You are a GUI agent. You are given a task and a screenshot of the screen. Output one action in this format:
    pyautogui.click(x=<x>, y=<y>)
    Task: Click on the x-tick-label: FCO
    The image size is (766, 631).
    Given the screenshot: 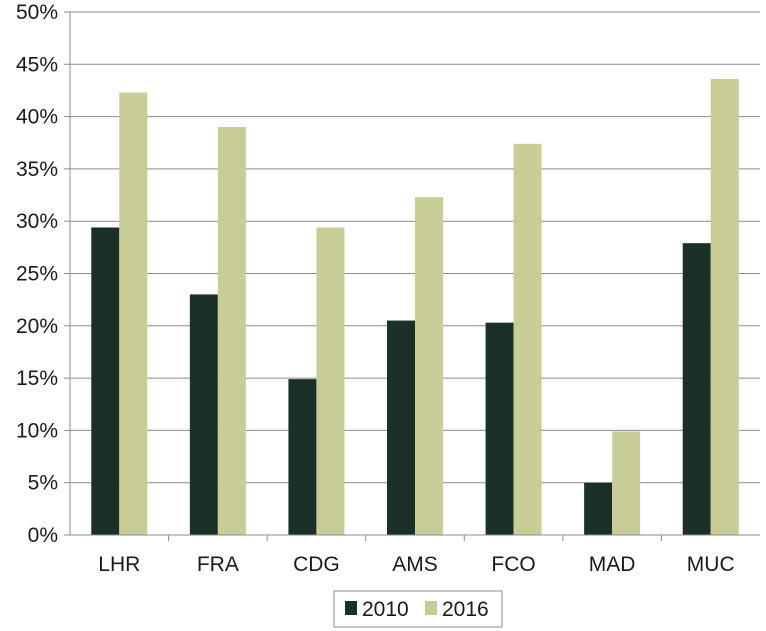 What is the action you would take?
    pyautogui.click(x=513, y=564)
    